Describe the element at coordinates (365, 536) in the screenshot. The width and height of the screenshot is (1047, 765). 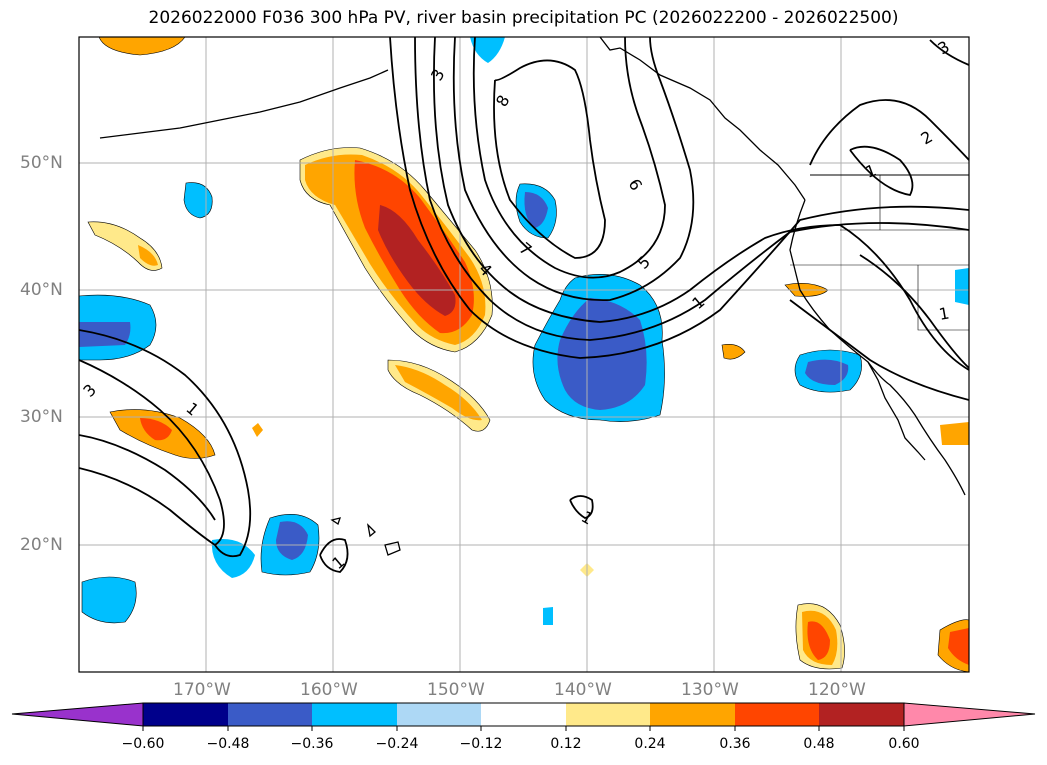
I see `hawaii-islands` at that location.